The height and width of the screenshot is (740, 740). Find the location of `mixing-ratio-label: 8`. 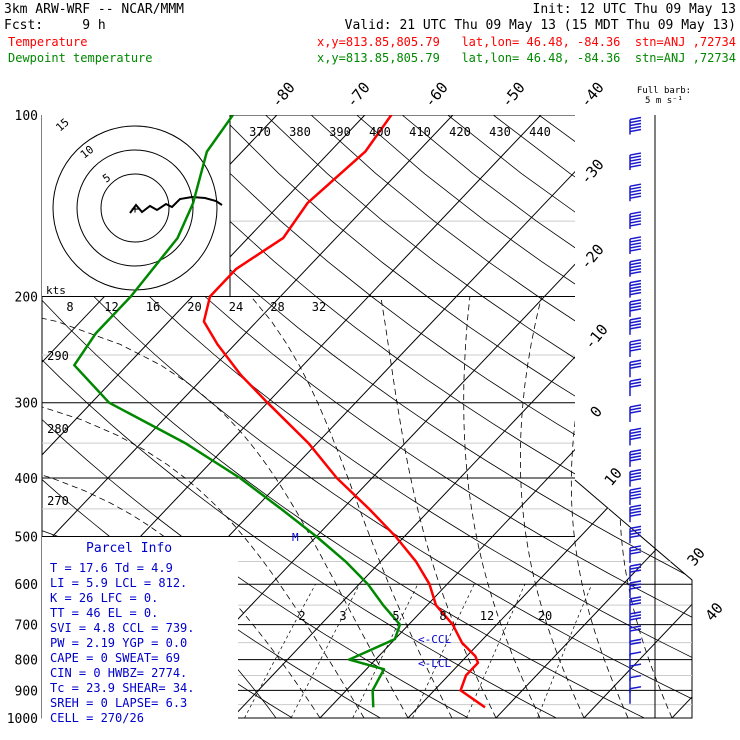

mixing-ratio-label: 8 is located at coordinates (69, 307).